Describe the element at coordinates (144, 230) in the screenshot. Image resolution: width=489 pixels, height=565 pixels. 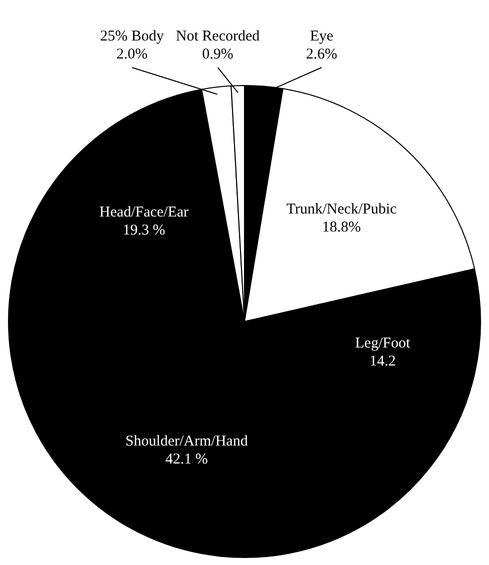
I see `data-label: 19.3 %` at that location.